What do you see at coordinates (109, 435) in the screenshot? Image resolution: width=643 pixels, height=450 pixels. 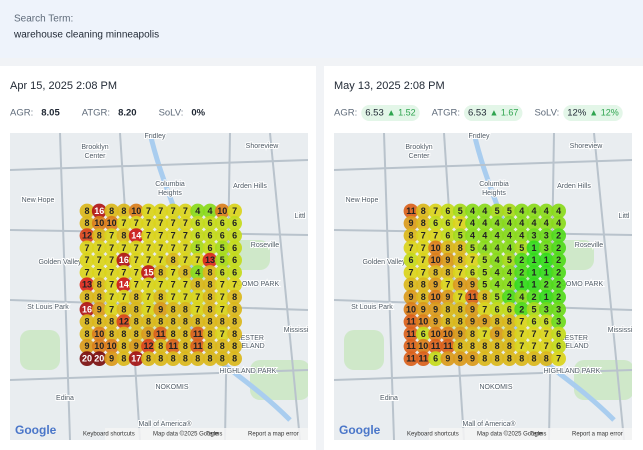 I see `map-footer-text: Keyboard shortcuts` at bounding box center [109, 435].